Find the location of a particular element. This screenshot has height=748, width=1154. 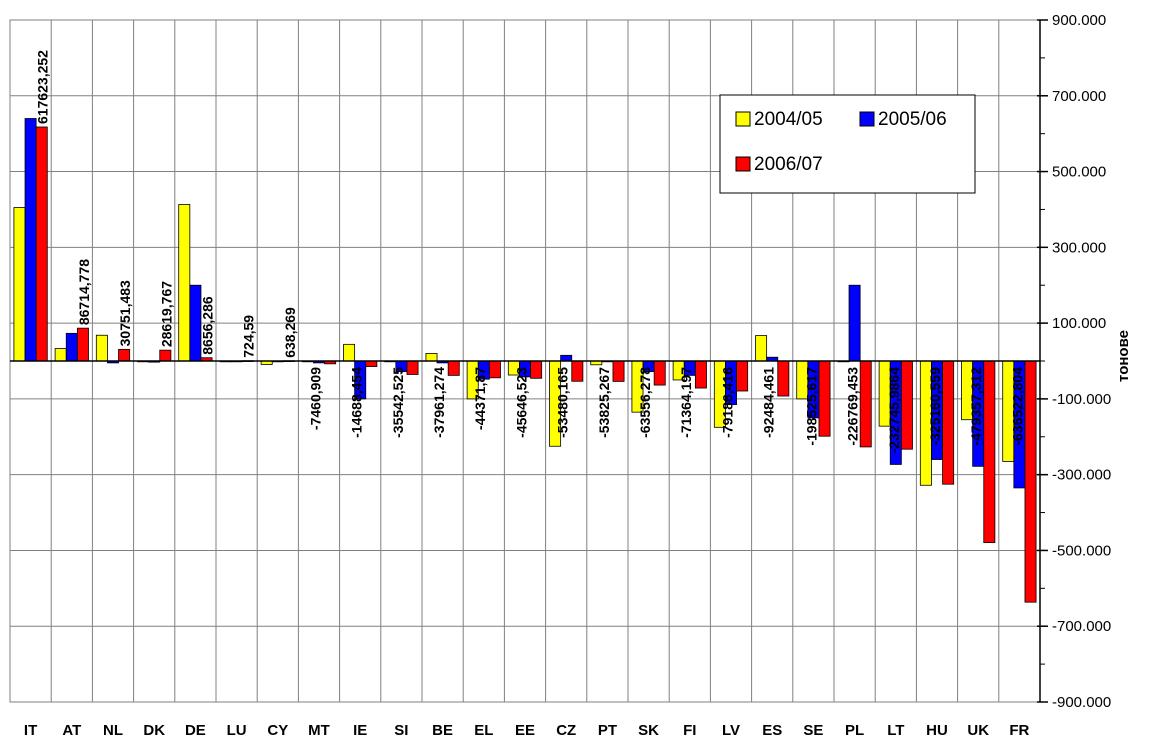

x-category-label: NL is located at coordinates (113, 730).